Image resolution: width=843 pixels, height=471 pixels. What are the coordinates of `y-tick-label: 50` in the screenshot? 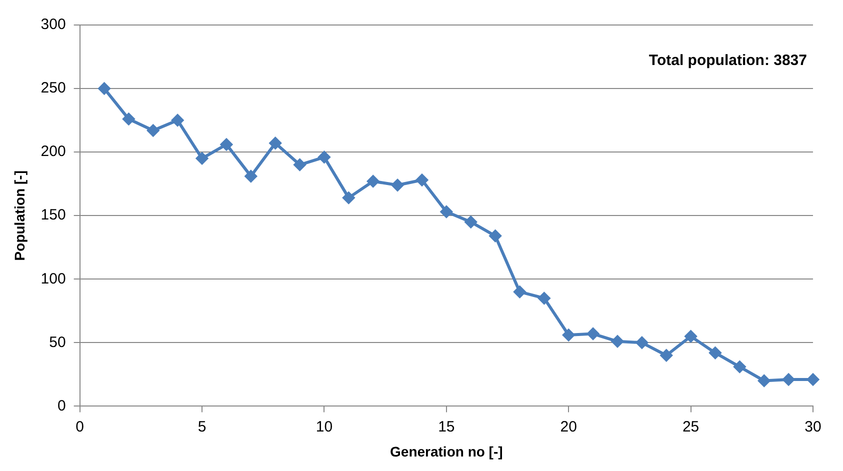 It's located at (57, 342).